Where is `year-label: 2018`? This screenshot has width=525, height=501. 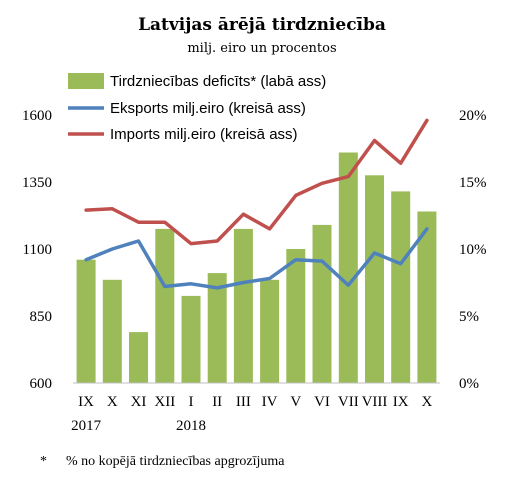 year-label: 2018 is located at coordinates (191, 426).